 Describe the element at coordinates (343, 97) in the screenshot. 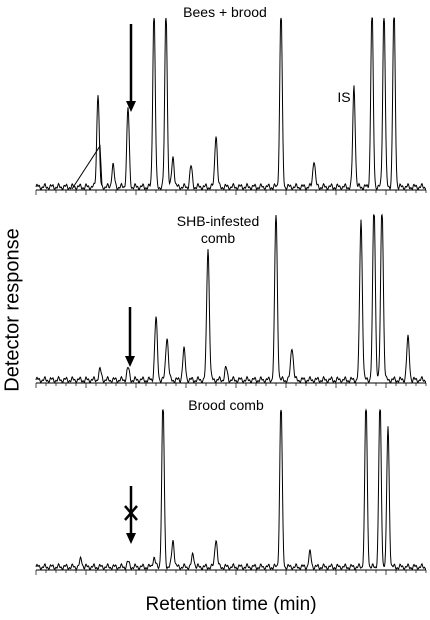

I see `internal-standard-label: IS` at that location.